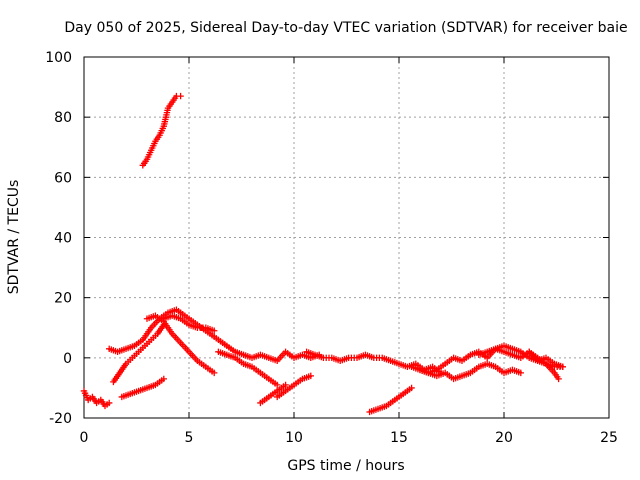  I want to click on y-tick-labels: -20 0 20 40 60 80 100, so click(58, 238).